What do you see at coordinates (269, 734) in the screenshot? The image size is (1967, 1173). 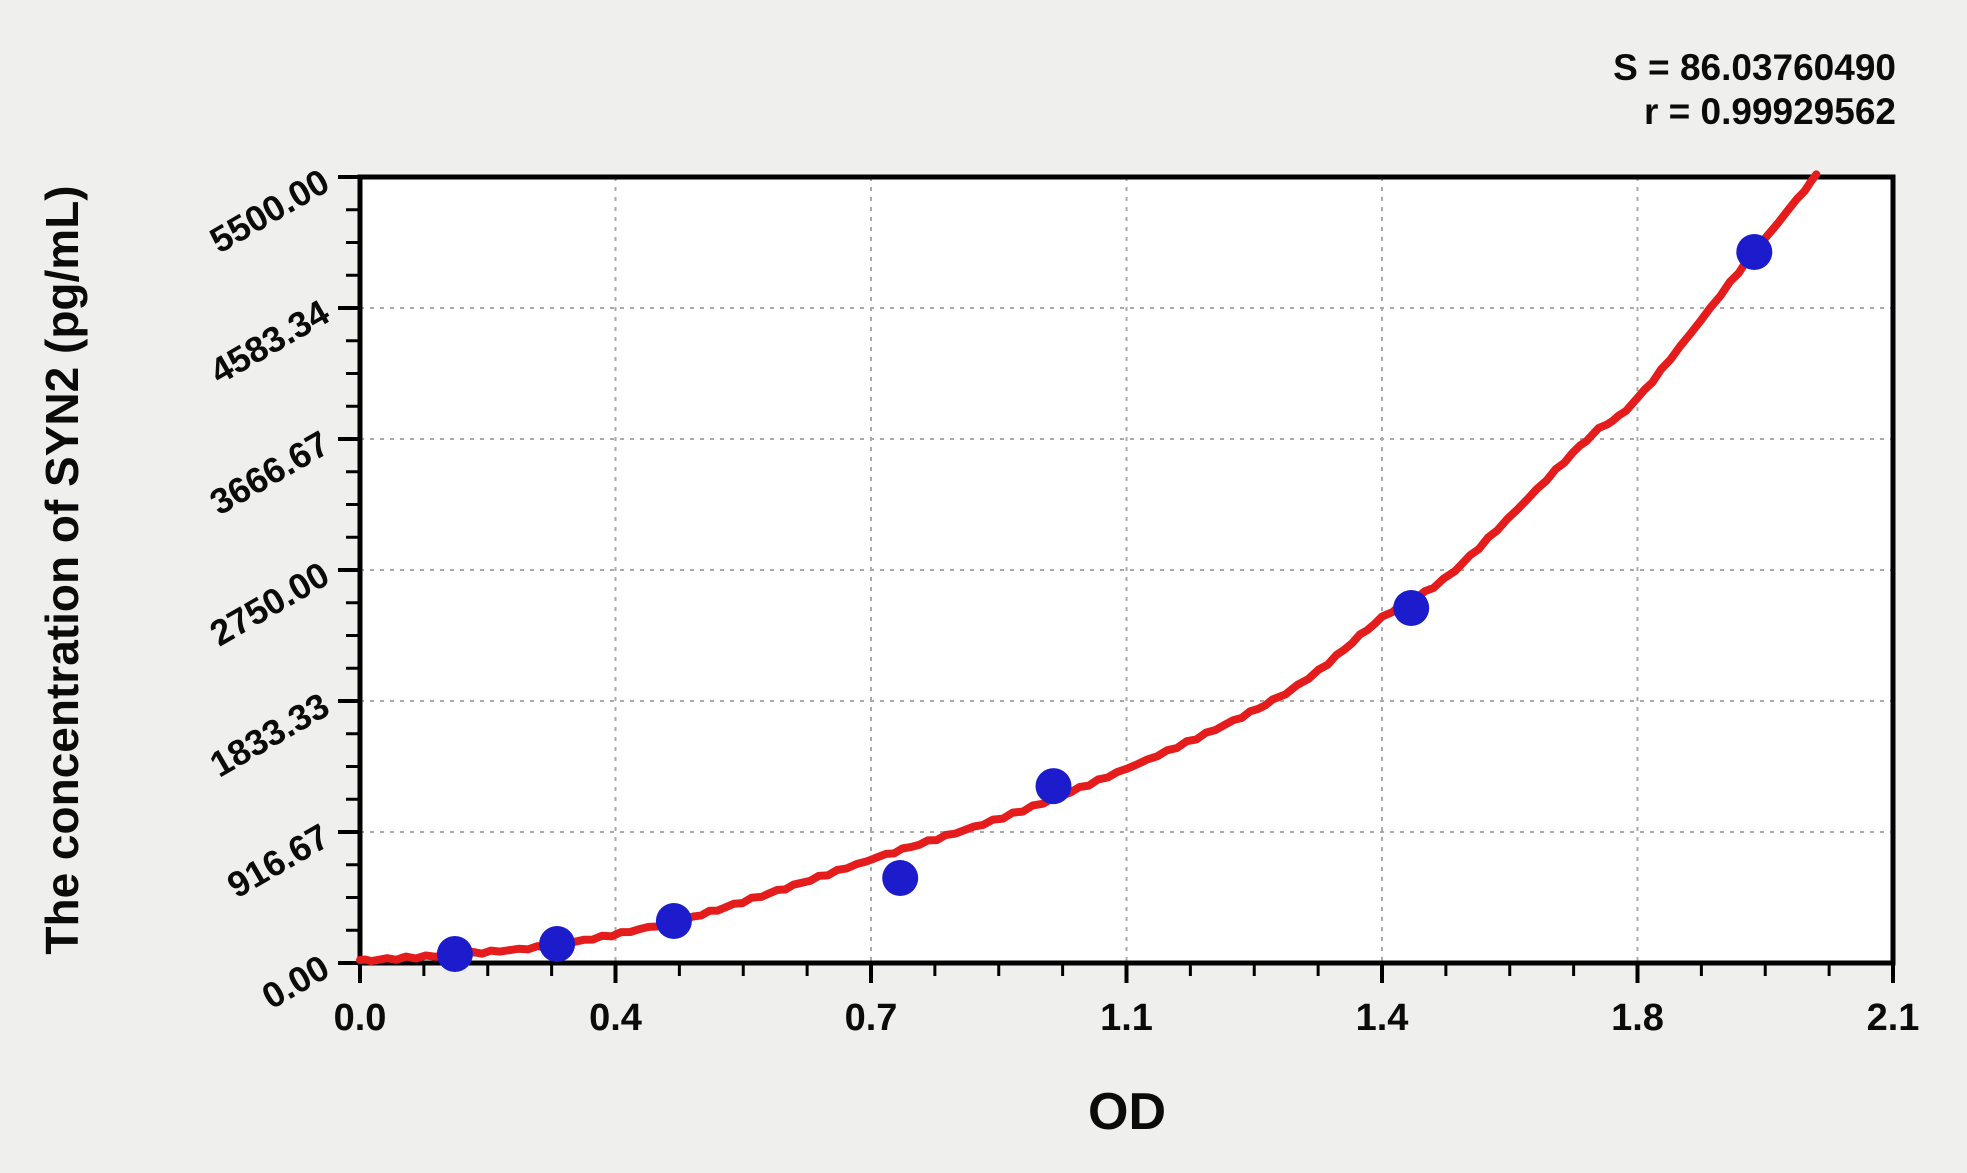 I see `y-tick-label: 1833.33` at bounding box center [269, 734].